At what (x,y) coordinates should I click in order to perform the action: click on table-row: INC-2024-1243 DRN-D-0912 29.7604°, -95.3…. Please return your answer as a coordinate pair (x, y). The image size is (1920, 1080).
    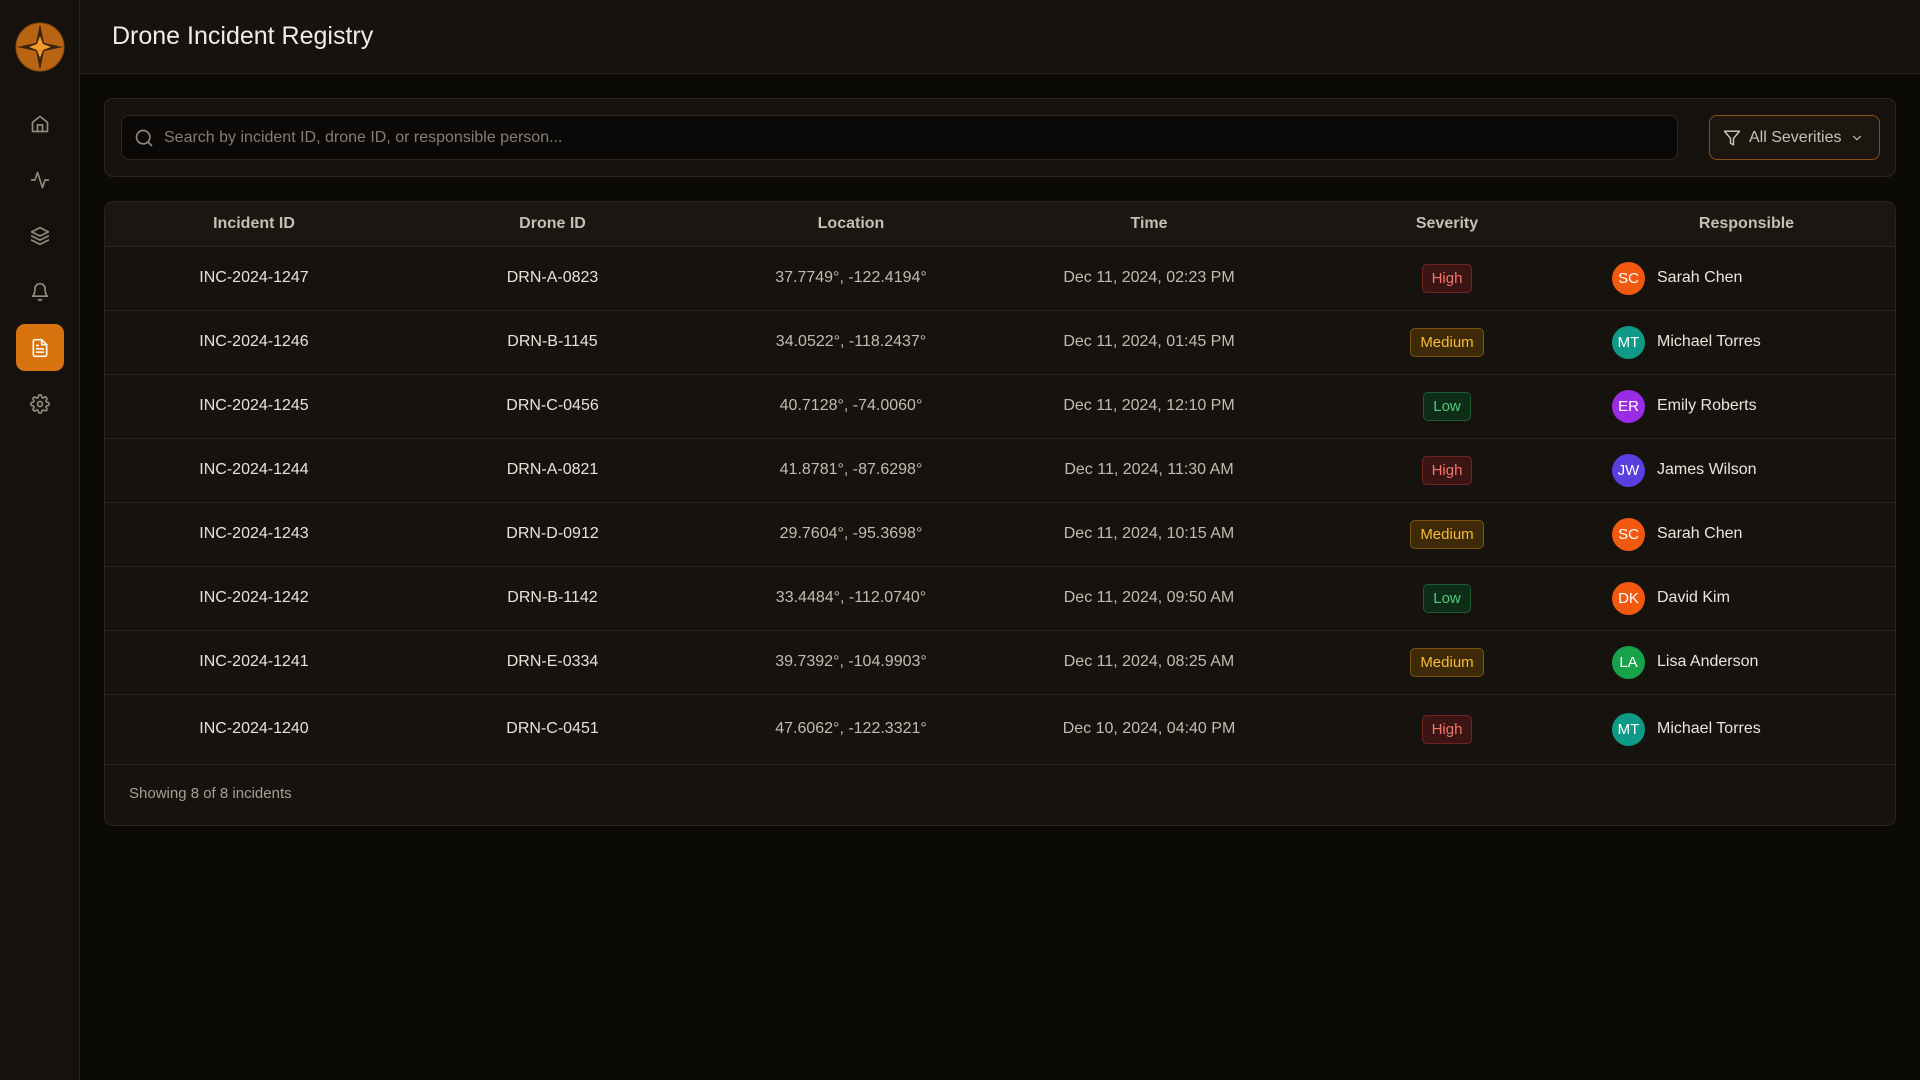
    Looking at the image, I should click on (1000, 534).